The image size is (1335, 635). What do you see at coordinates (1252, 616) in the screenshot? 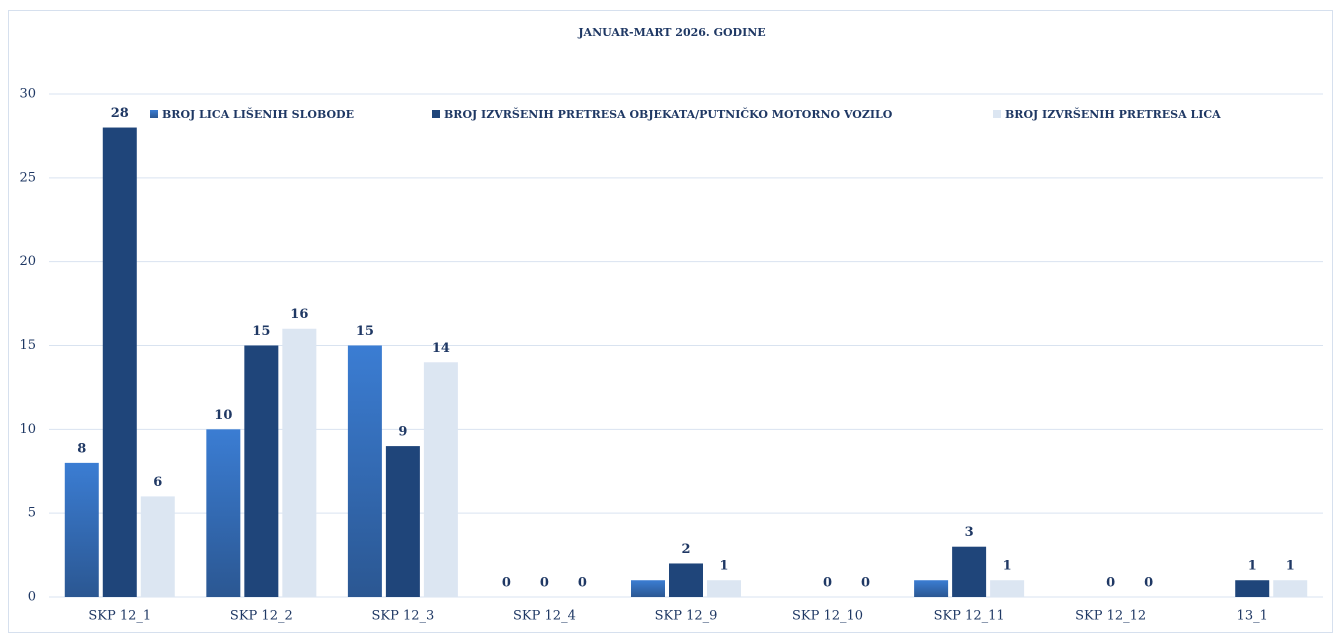
I see `x-tick-label: 13_1` at bounding box center [1252, 616].